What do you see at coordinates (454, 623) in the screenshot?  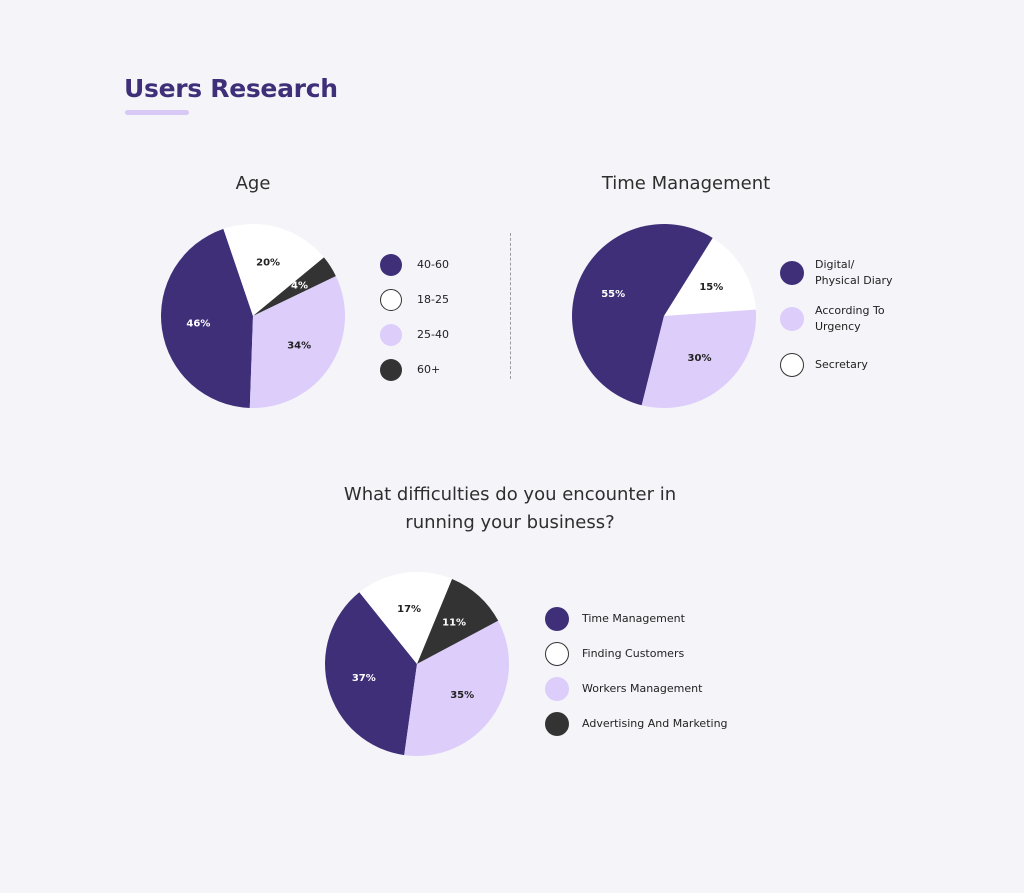 I see `pie-slice-label-advertising-and-marketing: 11%` at bounding box center [454, 623].